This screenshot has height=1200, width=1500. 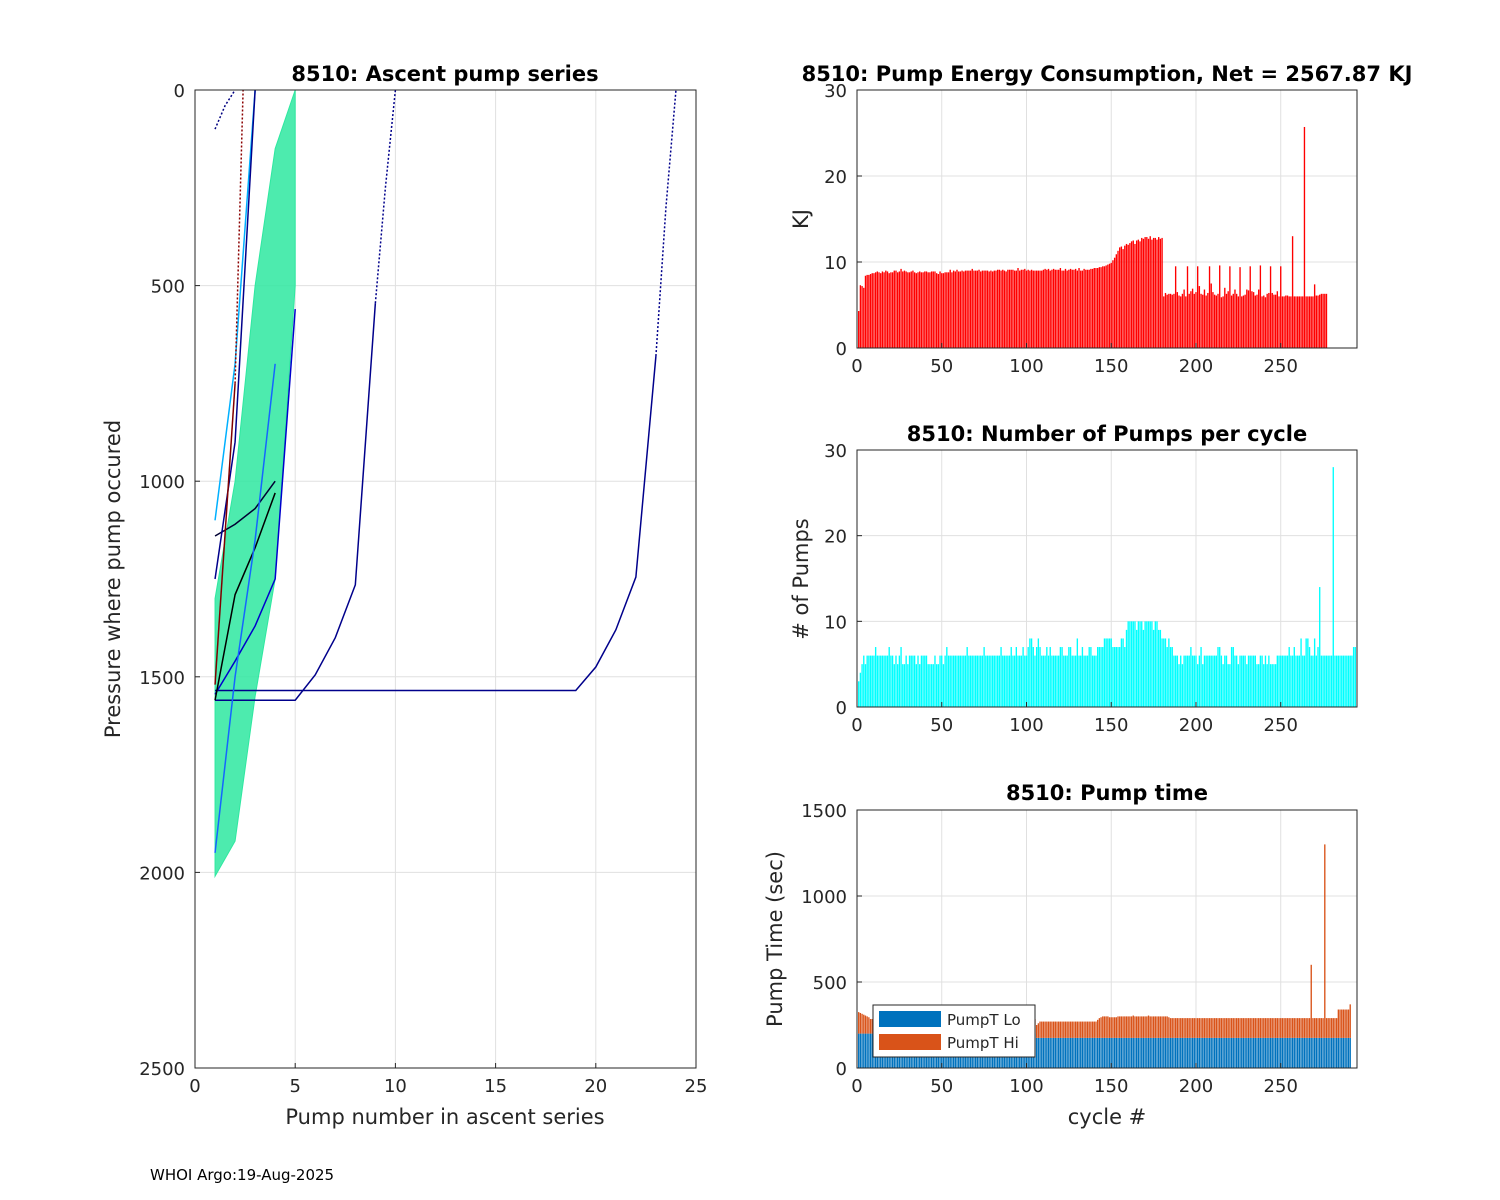 What do you see at coordinates (1107, 587) in the screenshot?
I see `pumps-bars` at bounding box center [1107, 587].